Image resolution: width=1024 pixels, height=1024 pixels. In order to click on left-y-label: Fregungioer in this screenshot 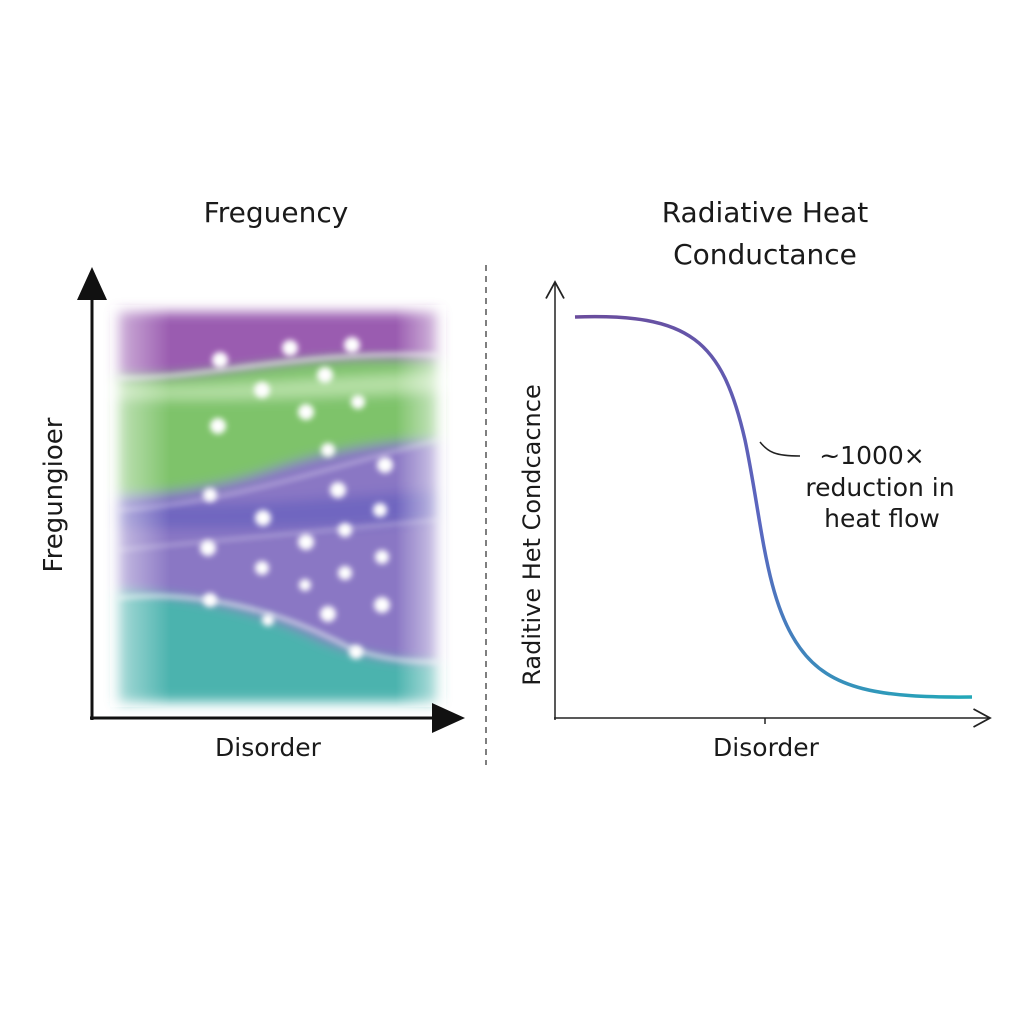, I will do `click(54, 494)`.